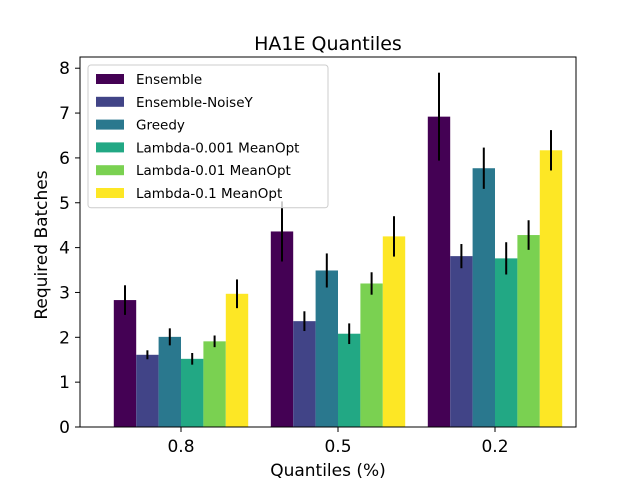 This screenshot has height=485, width=640. I want to click on y-tick-label: 5, so click(64, 204).